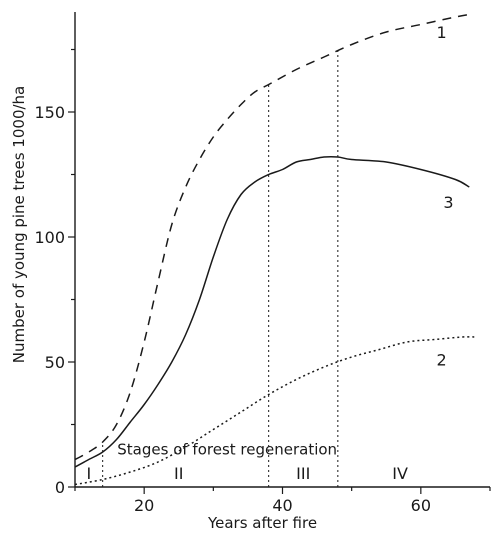 This screenshot has height=533, width=501. Describe the element at coordinates (441, 360) in the screenshot. I see `series-label-2: 2` at that location.